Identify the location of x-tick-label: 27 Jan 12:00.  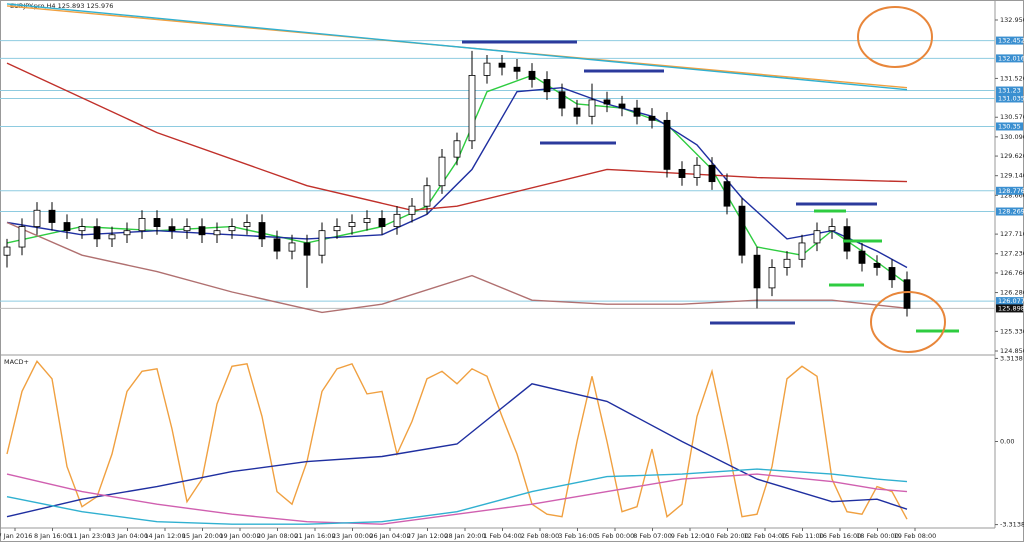
(427, 536).